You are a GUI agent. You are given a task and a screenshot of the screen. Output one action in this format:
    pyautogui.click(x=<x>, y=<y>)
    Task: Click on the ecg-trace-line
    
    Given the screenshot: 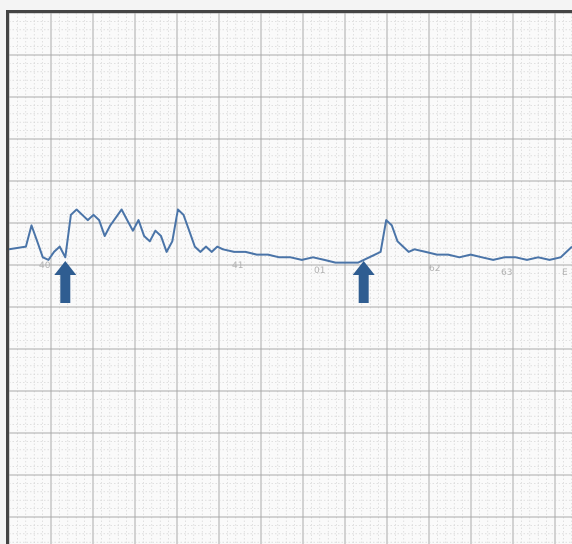 What is the action you would take?
    pyautogui.click(x=290, y=236)
    